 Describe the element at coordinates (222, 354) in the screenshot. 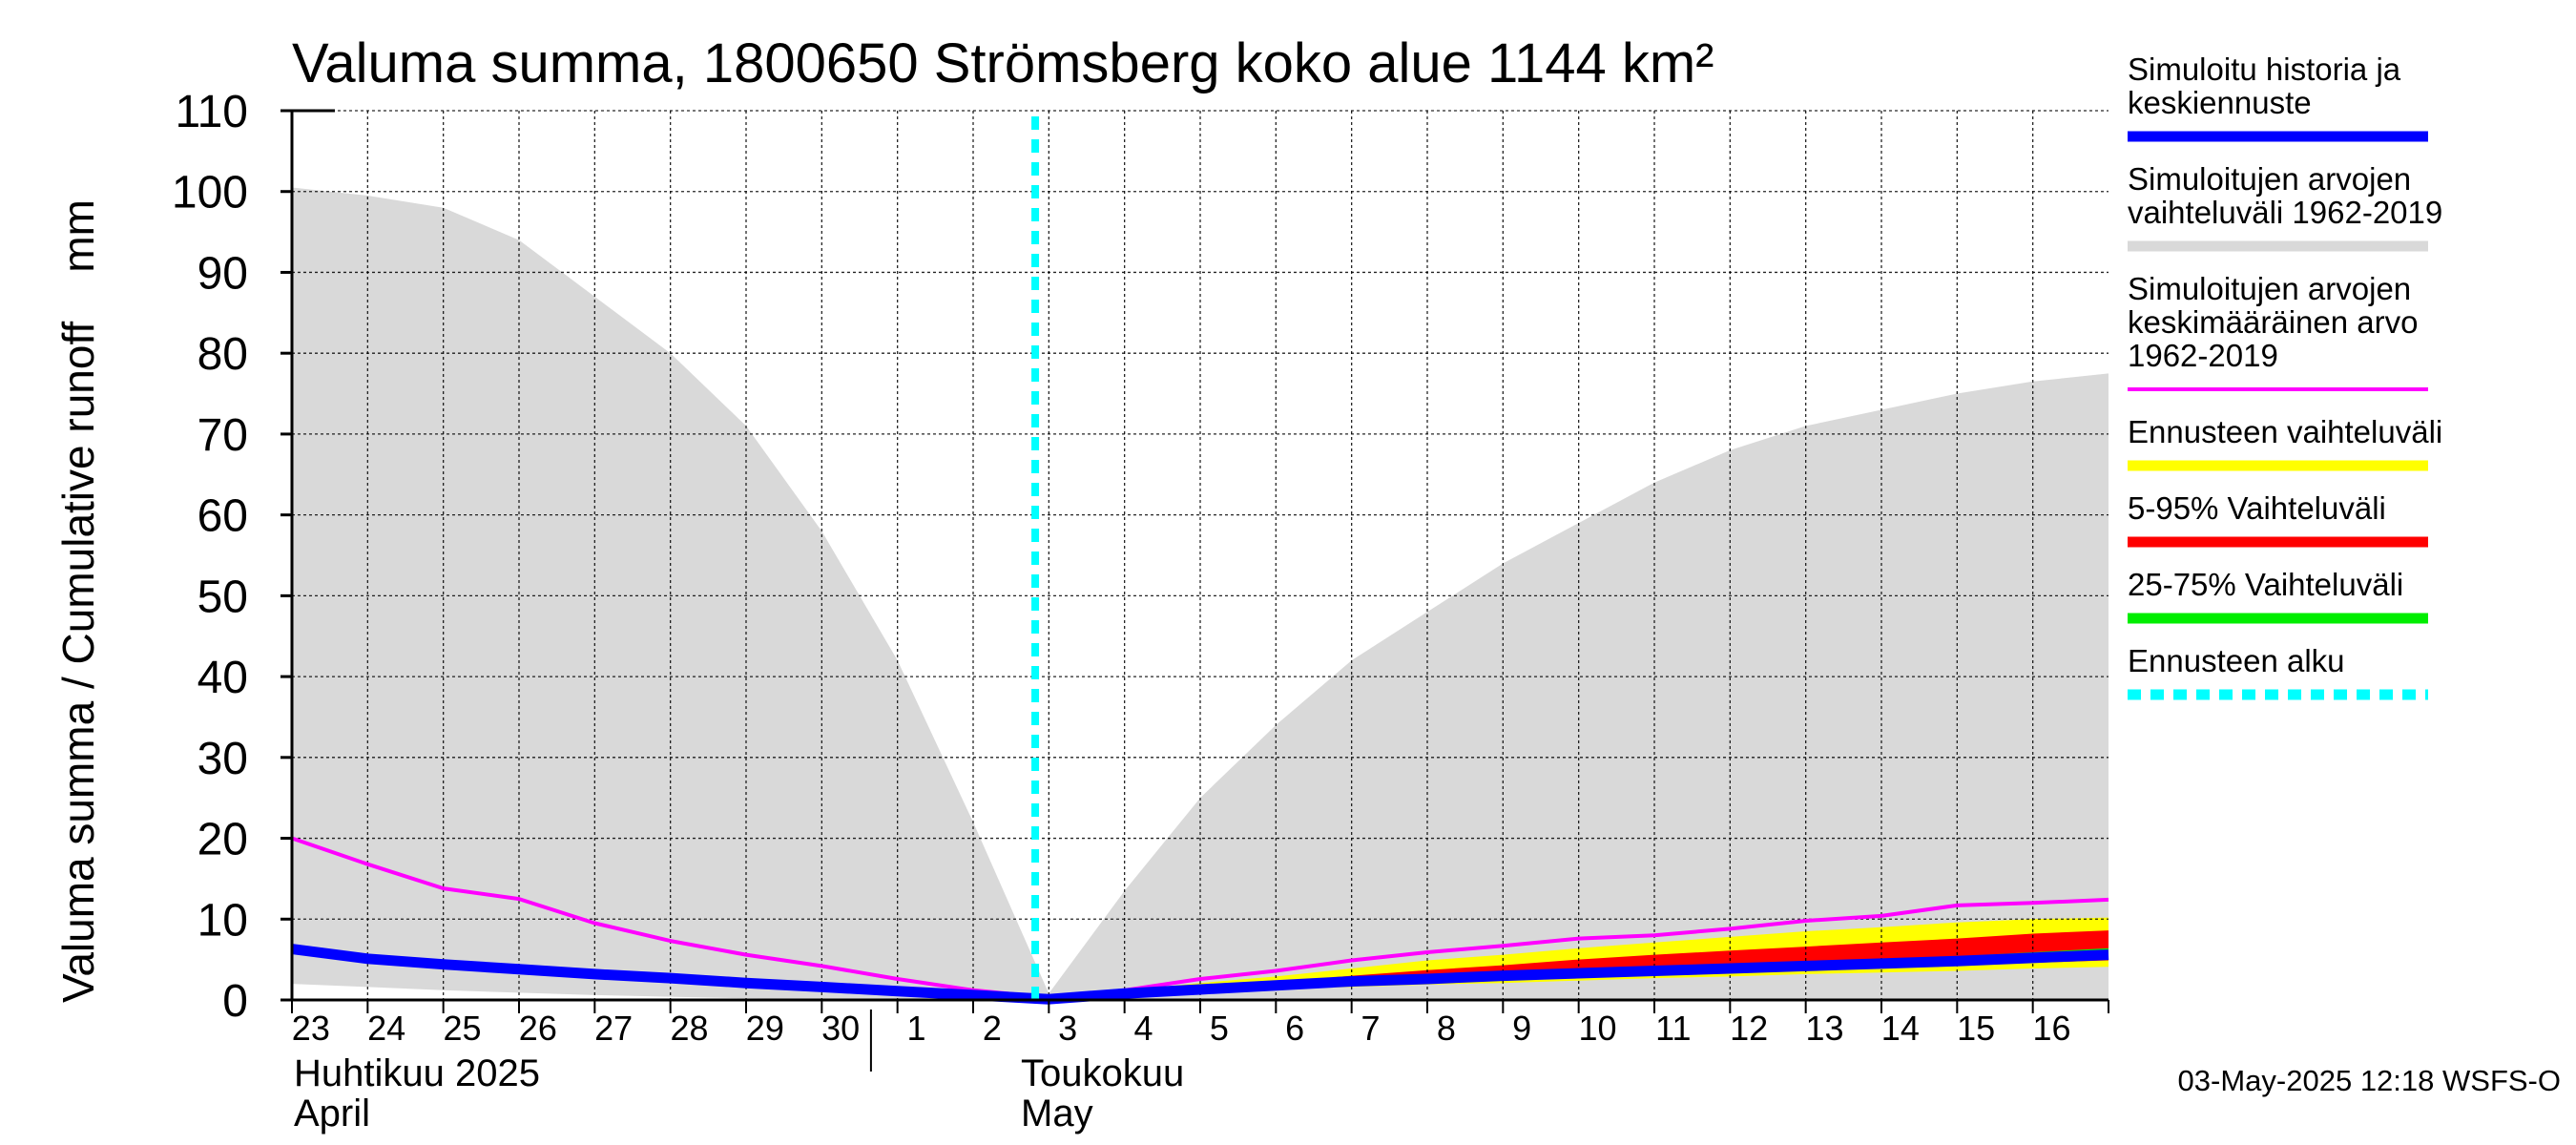

I see `y-tick-label: 80` at that location.